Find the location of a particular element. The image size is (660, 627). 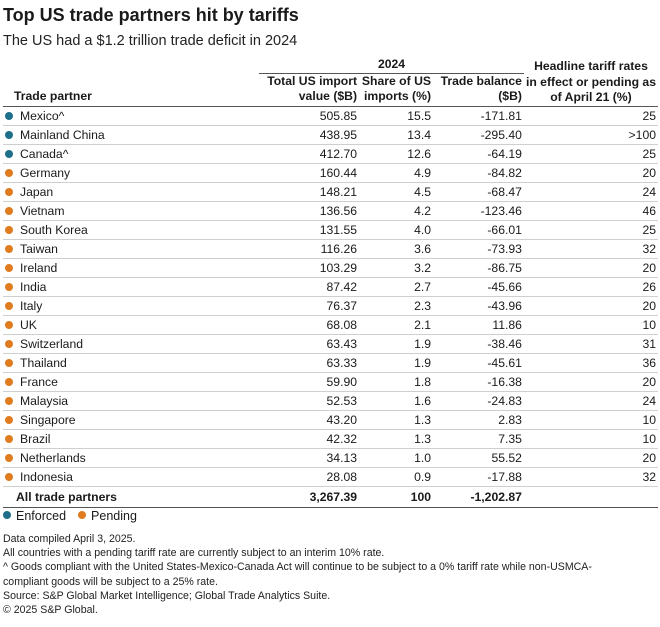

imports-cell: 52.53 is located at coordinates (309, 401).